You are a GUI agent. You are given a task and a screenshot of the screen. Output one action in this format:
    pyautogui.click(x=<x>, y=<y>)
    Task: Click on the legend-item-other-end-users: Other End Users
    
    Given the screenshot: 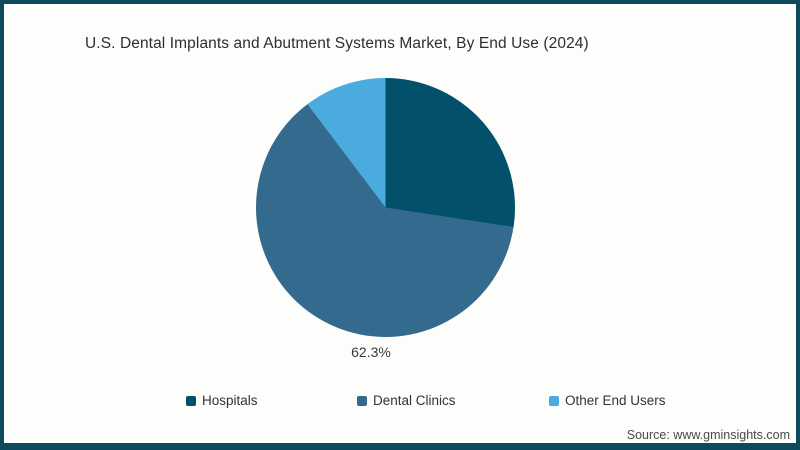 What is the action you would take?
    pyautogui.click(x=607, y=400)
    